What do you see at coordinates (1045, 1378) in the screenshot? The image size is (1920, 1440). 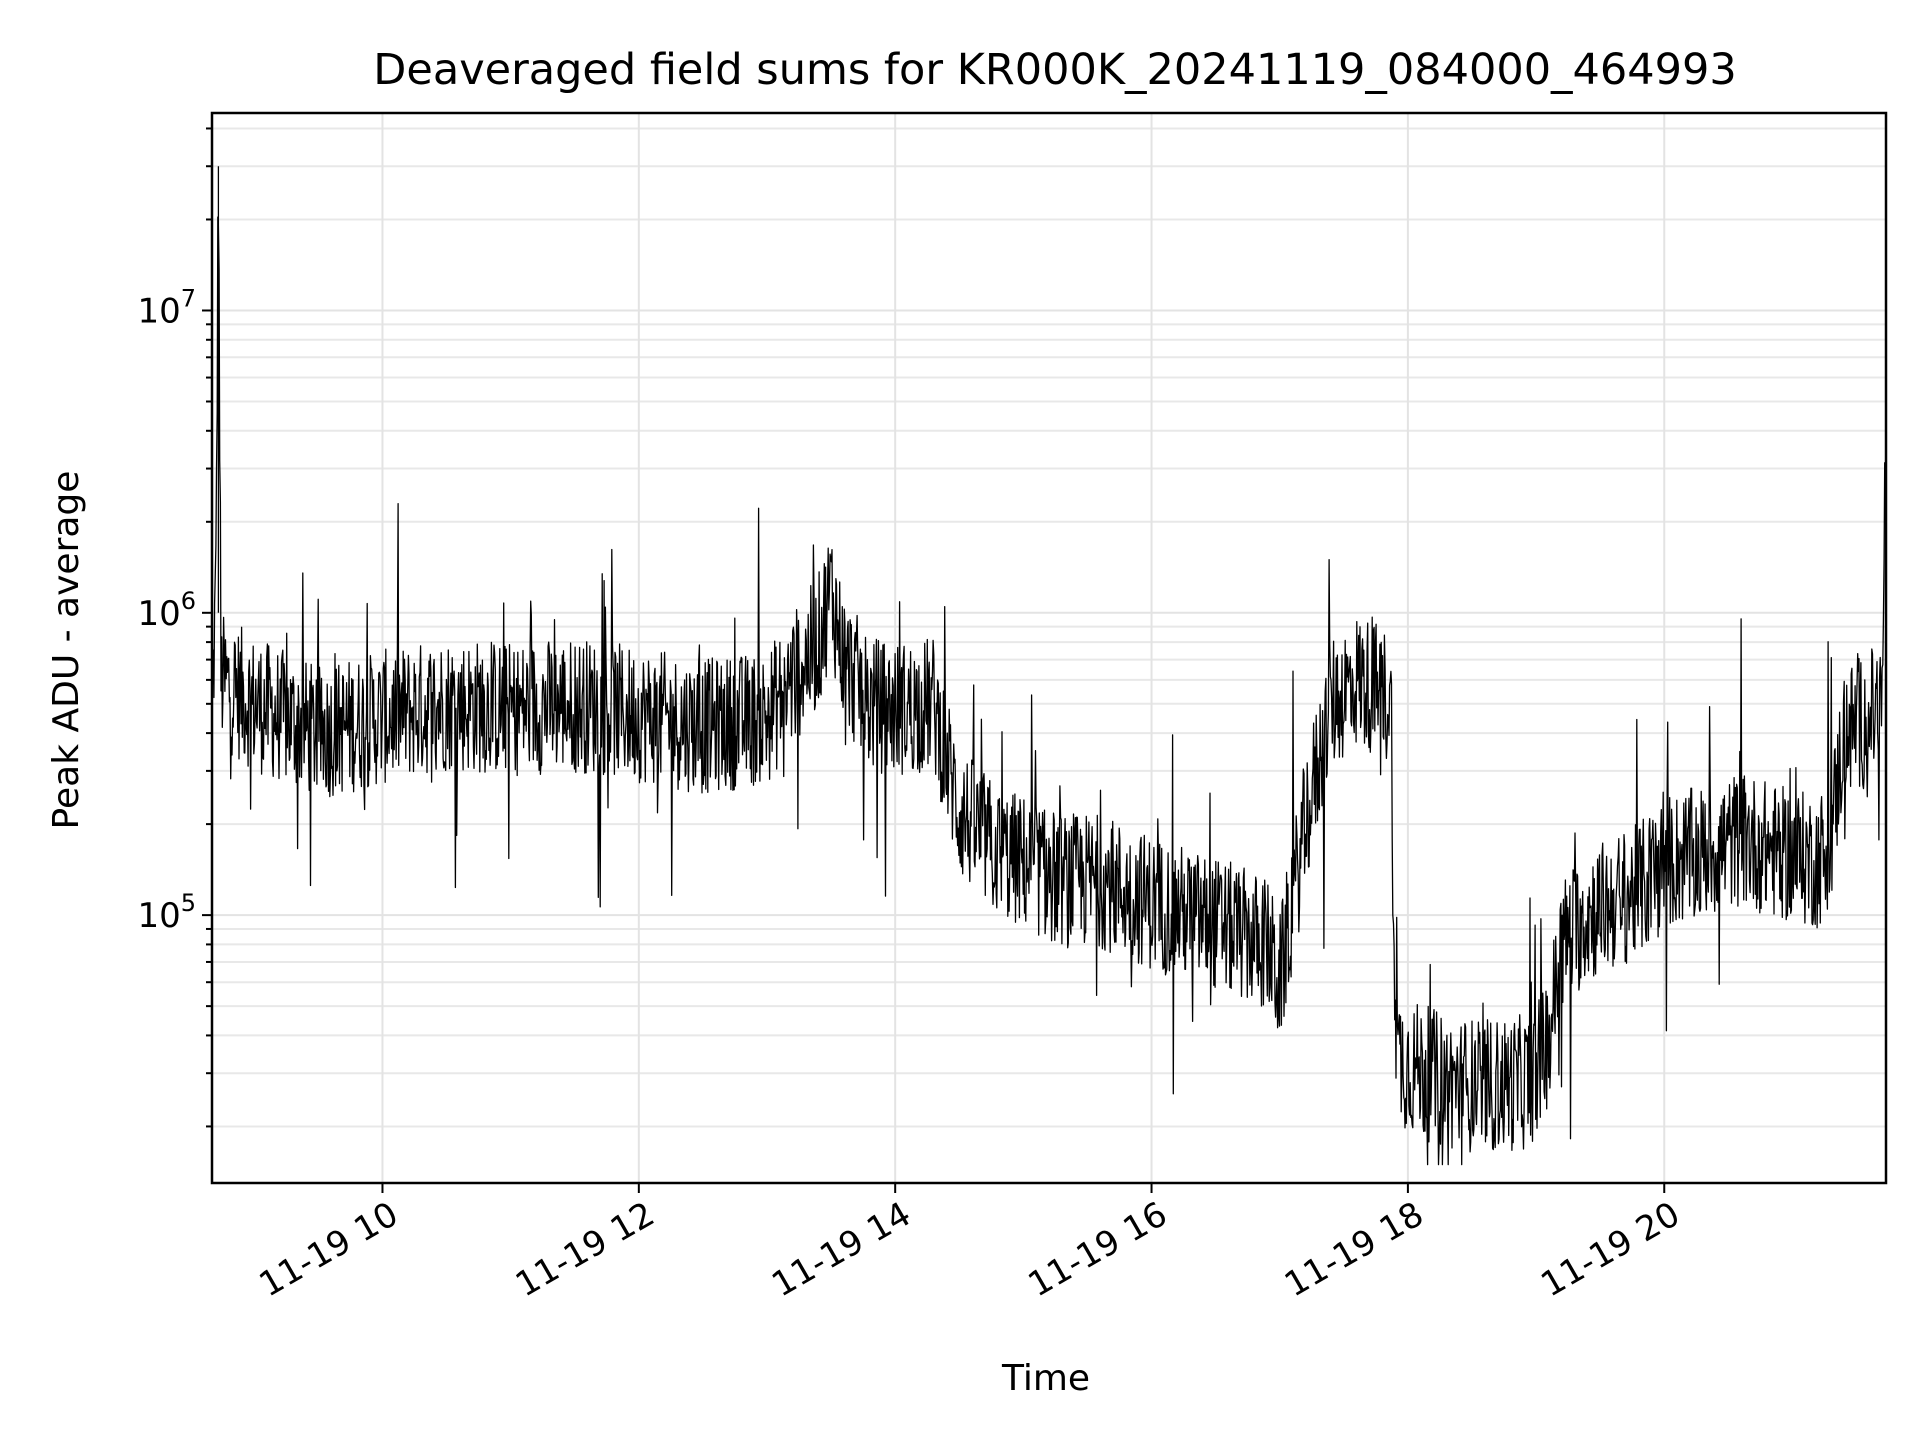 I see `x-axis-label: Time` at bounding box center [1045, 1378].